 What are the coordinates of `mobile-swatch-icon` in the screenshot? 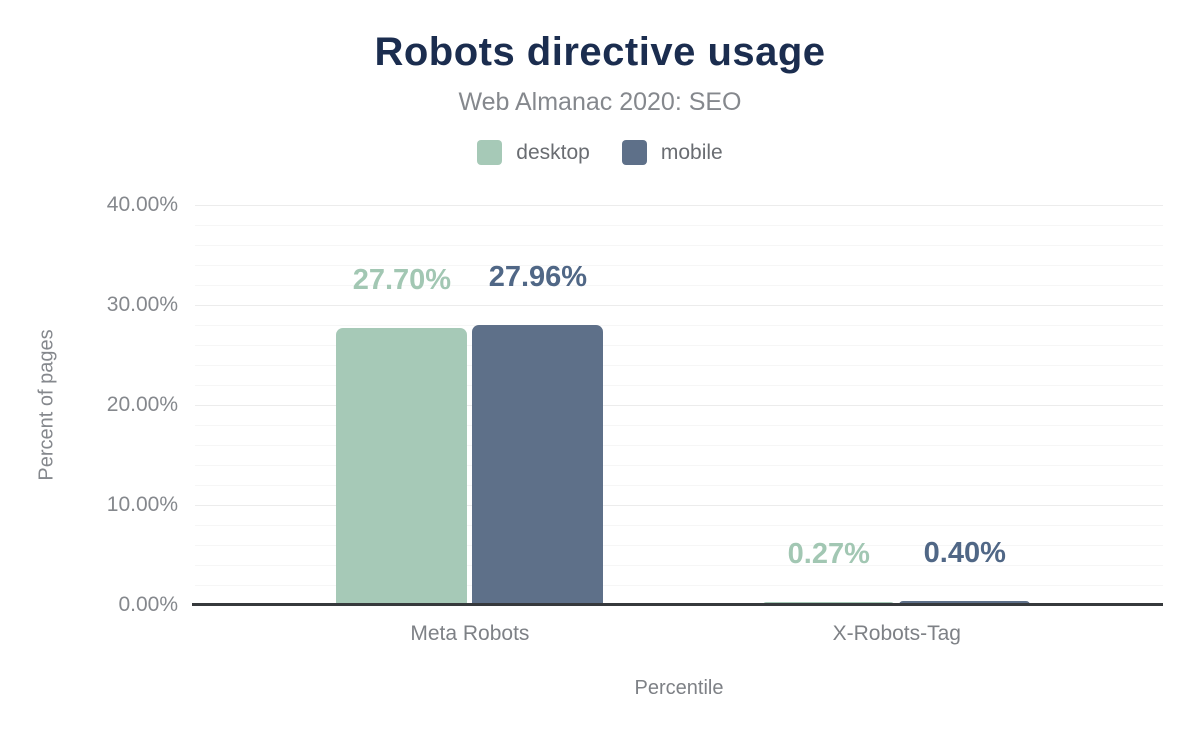 It's located at (634, 152).